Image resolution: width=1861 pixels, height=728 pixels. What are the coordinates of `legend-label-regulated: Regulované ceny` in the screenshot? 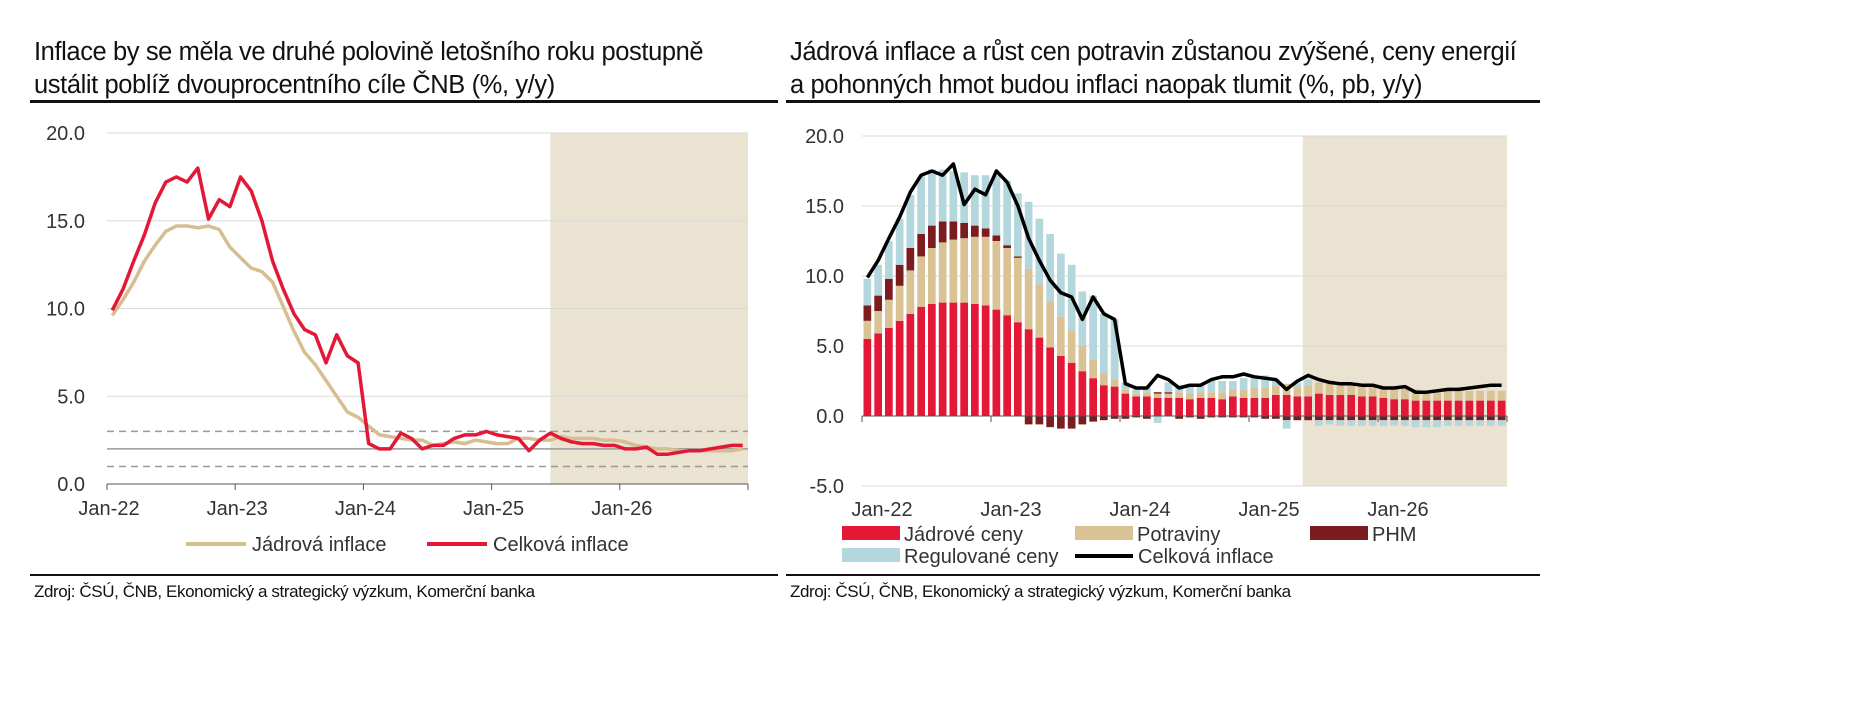 It's located at (981, 557).